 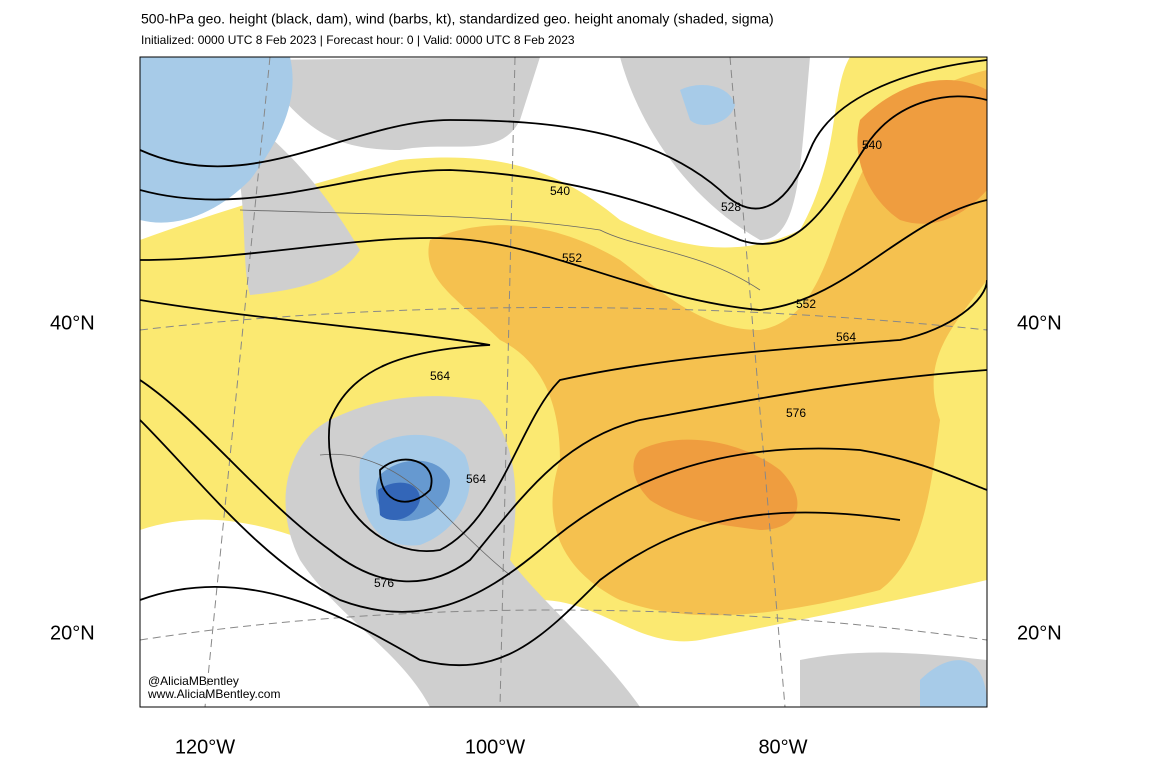 What do you see at coordinates (782, 747) in the screenshot?
I see `lon-label: 80°W` at bounding box center [782, 747].